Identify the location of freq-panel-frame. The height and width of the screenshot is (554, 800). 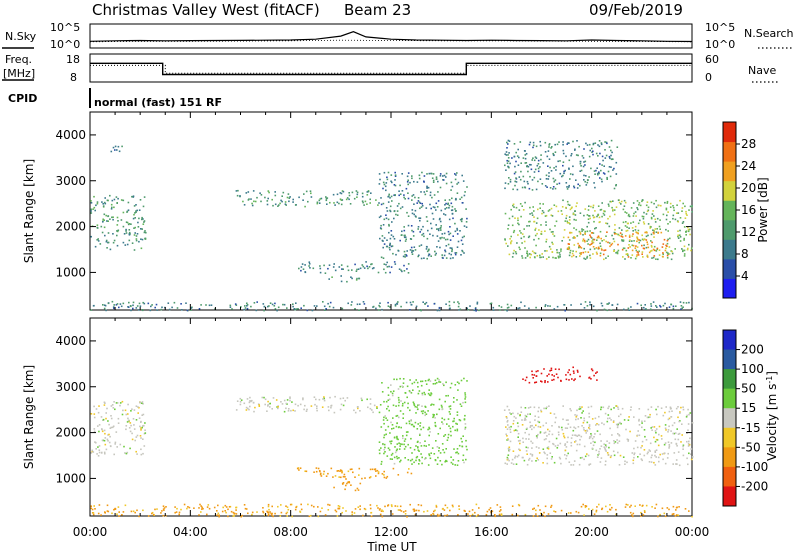
(391, 68).